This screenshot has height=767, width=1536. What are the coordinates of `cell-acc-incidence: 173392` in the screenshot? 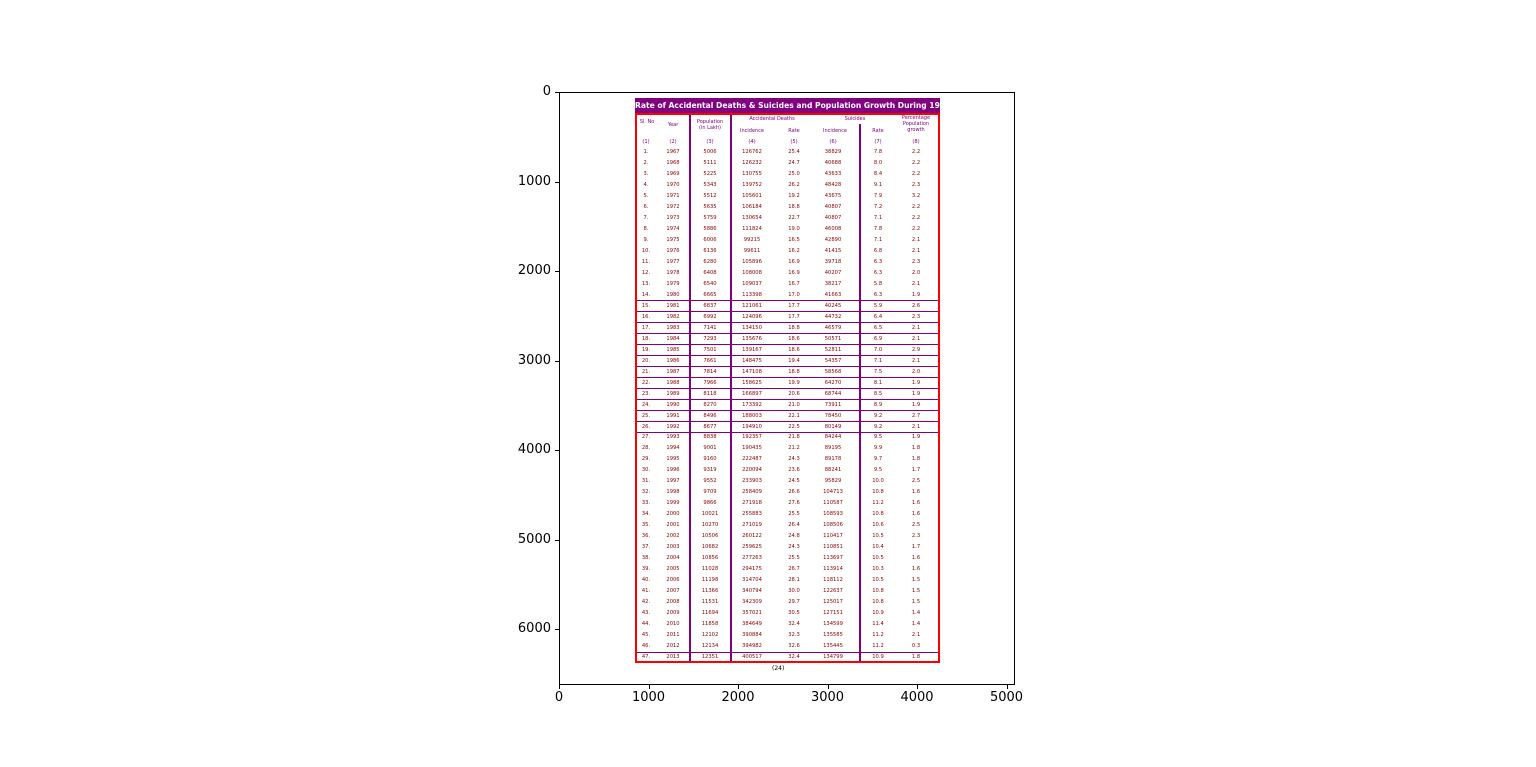 It's located at (752, 404).